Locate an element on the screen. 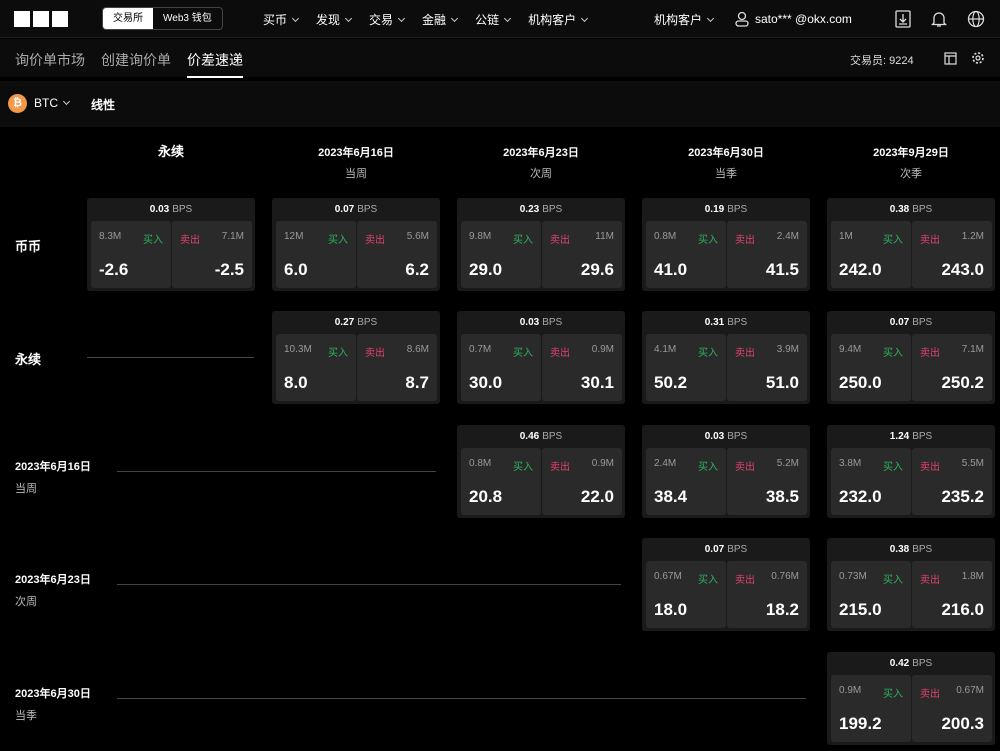  sell-button: 卖出 1.2M 243.0 is located at coordinates (952, 254).